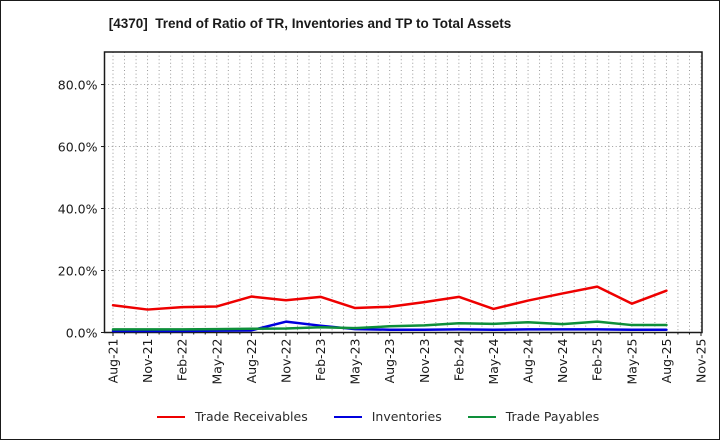 Image resolution: width=720 pixels, height=440 pixels. What do you see at coordinates (389, 361) in the screenshot?
I see `x-tick-label: Aug-23` at bounding box center [389, 361].